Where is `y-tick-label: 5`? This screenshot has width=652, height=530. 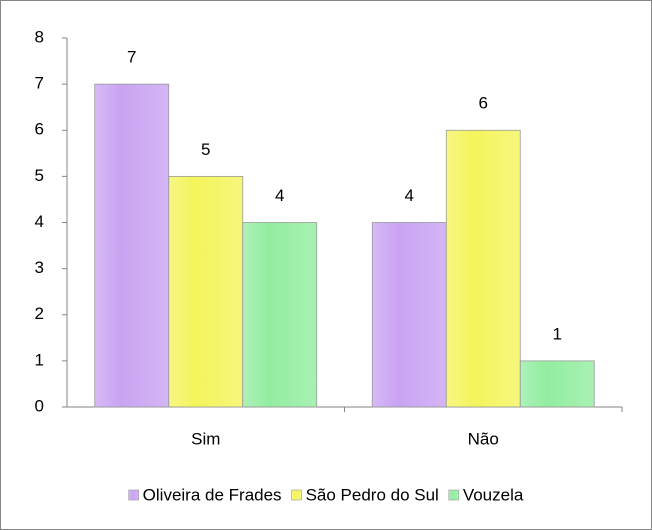
y-tick-label: 5 is located at coordinates (39, 175).